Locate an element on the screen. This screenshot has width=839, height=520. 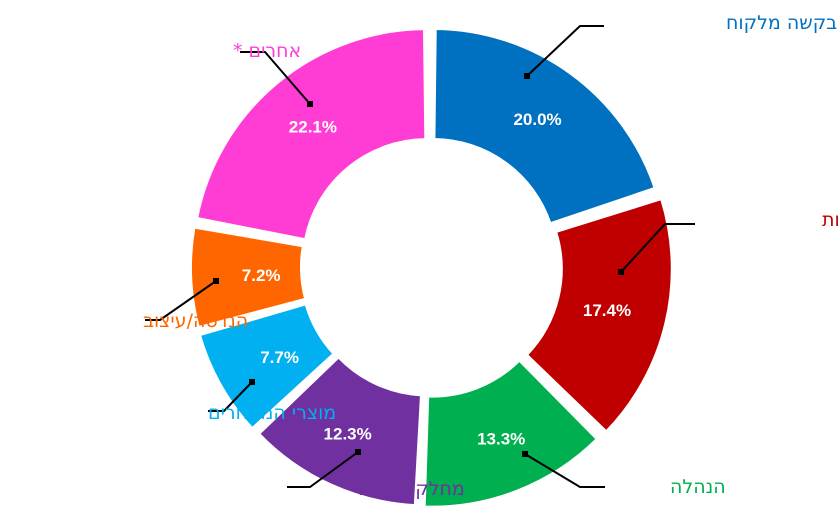
category-label-3: הנהלה is located at coordinates (698, 487).